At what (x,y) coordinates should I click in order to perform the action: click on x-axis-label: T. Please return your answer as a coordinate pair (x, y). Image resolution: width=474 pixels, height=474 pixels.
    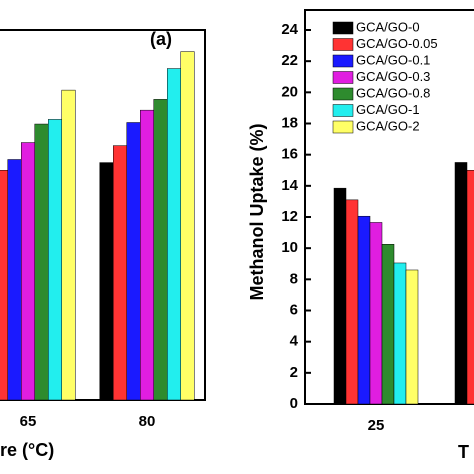
    Looking at the image, I should click on (463, 452).